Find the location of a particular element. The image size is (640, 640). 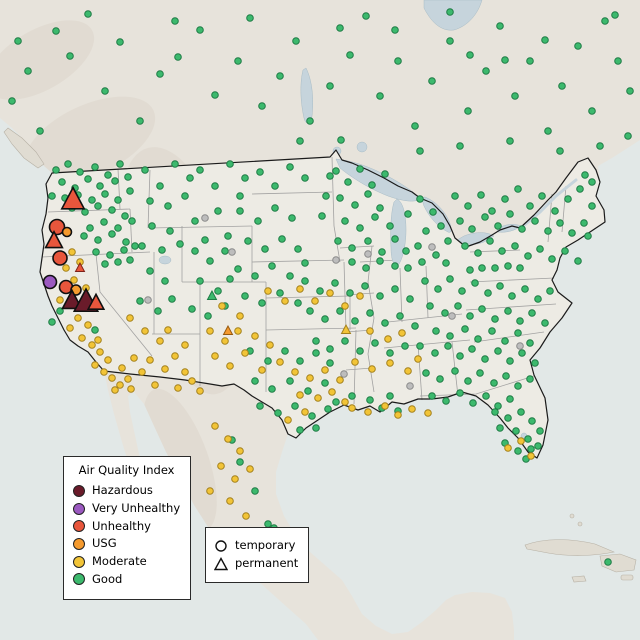

fire-monitor-circle-very_unhealthy is located at coordinates (50, 282).